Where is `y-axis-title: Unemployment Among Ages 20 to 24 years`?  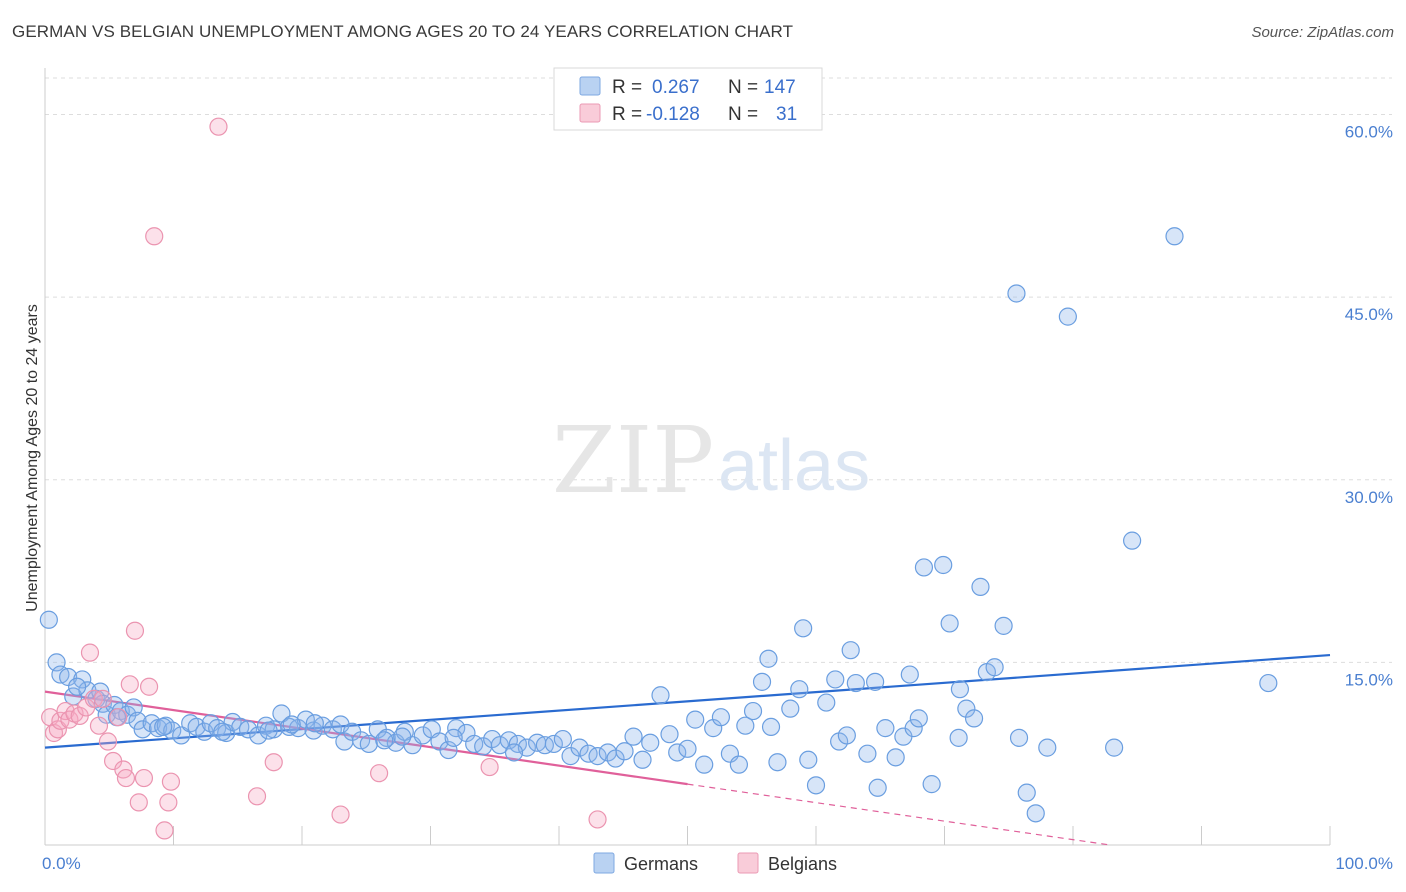
y-axis-title: Unemployment Among Ages 20 to 24 years is located at coordinates (32, 458).